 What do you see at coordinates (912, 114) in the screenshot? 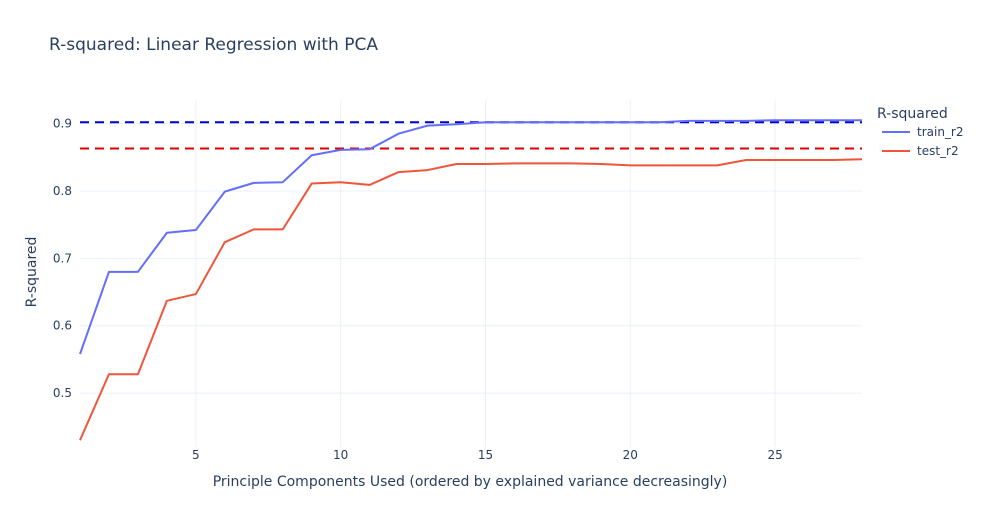
I see `legend-title: R-squared` at bounding box center [912, 114].